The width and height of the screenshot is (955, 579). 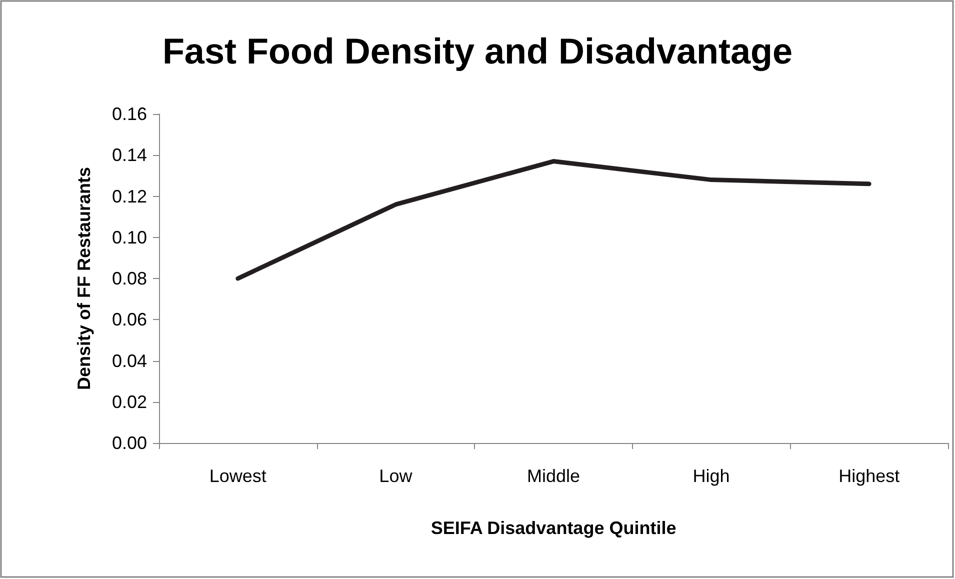 What do you see at coordinates (129, 237) in the screenshot?
I see `y-tick-label: 0.10` at bounding box center [129, 237].